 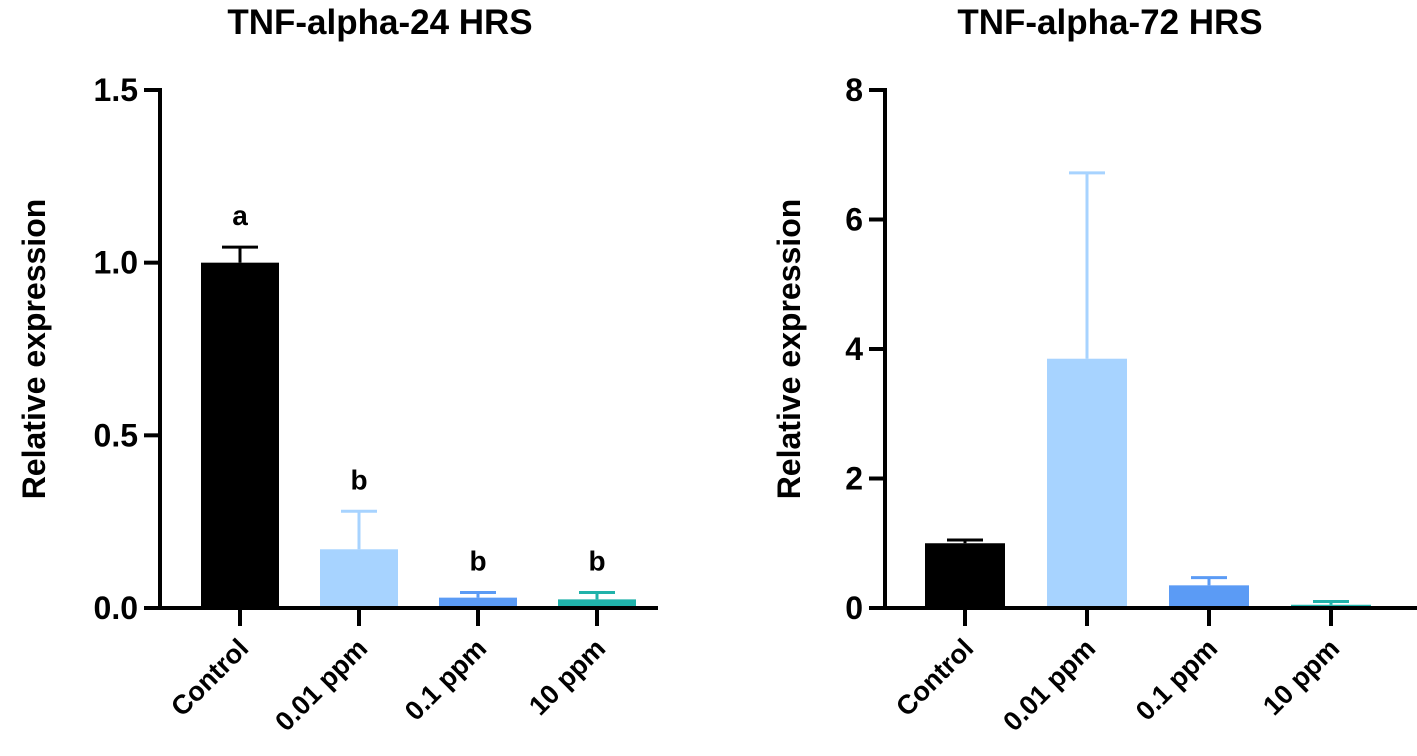 I want to click on chart-title: TNF-alpha-24 HRS, so click(x=379, y=22).